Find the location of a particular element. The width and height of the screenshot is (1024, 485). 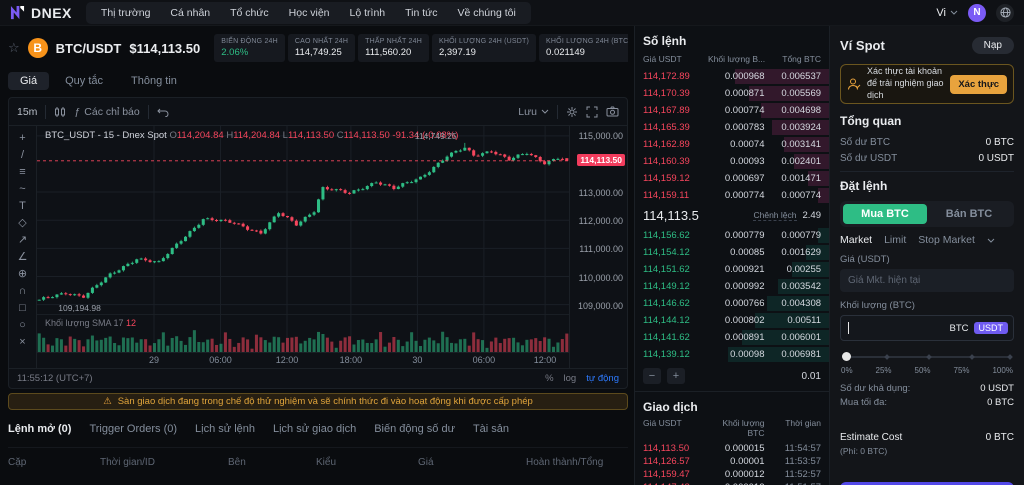

lock-tool-icon: □ is located at coordinates (22, 307).